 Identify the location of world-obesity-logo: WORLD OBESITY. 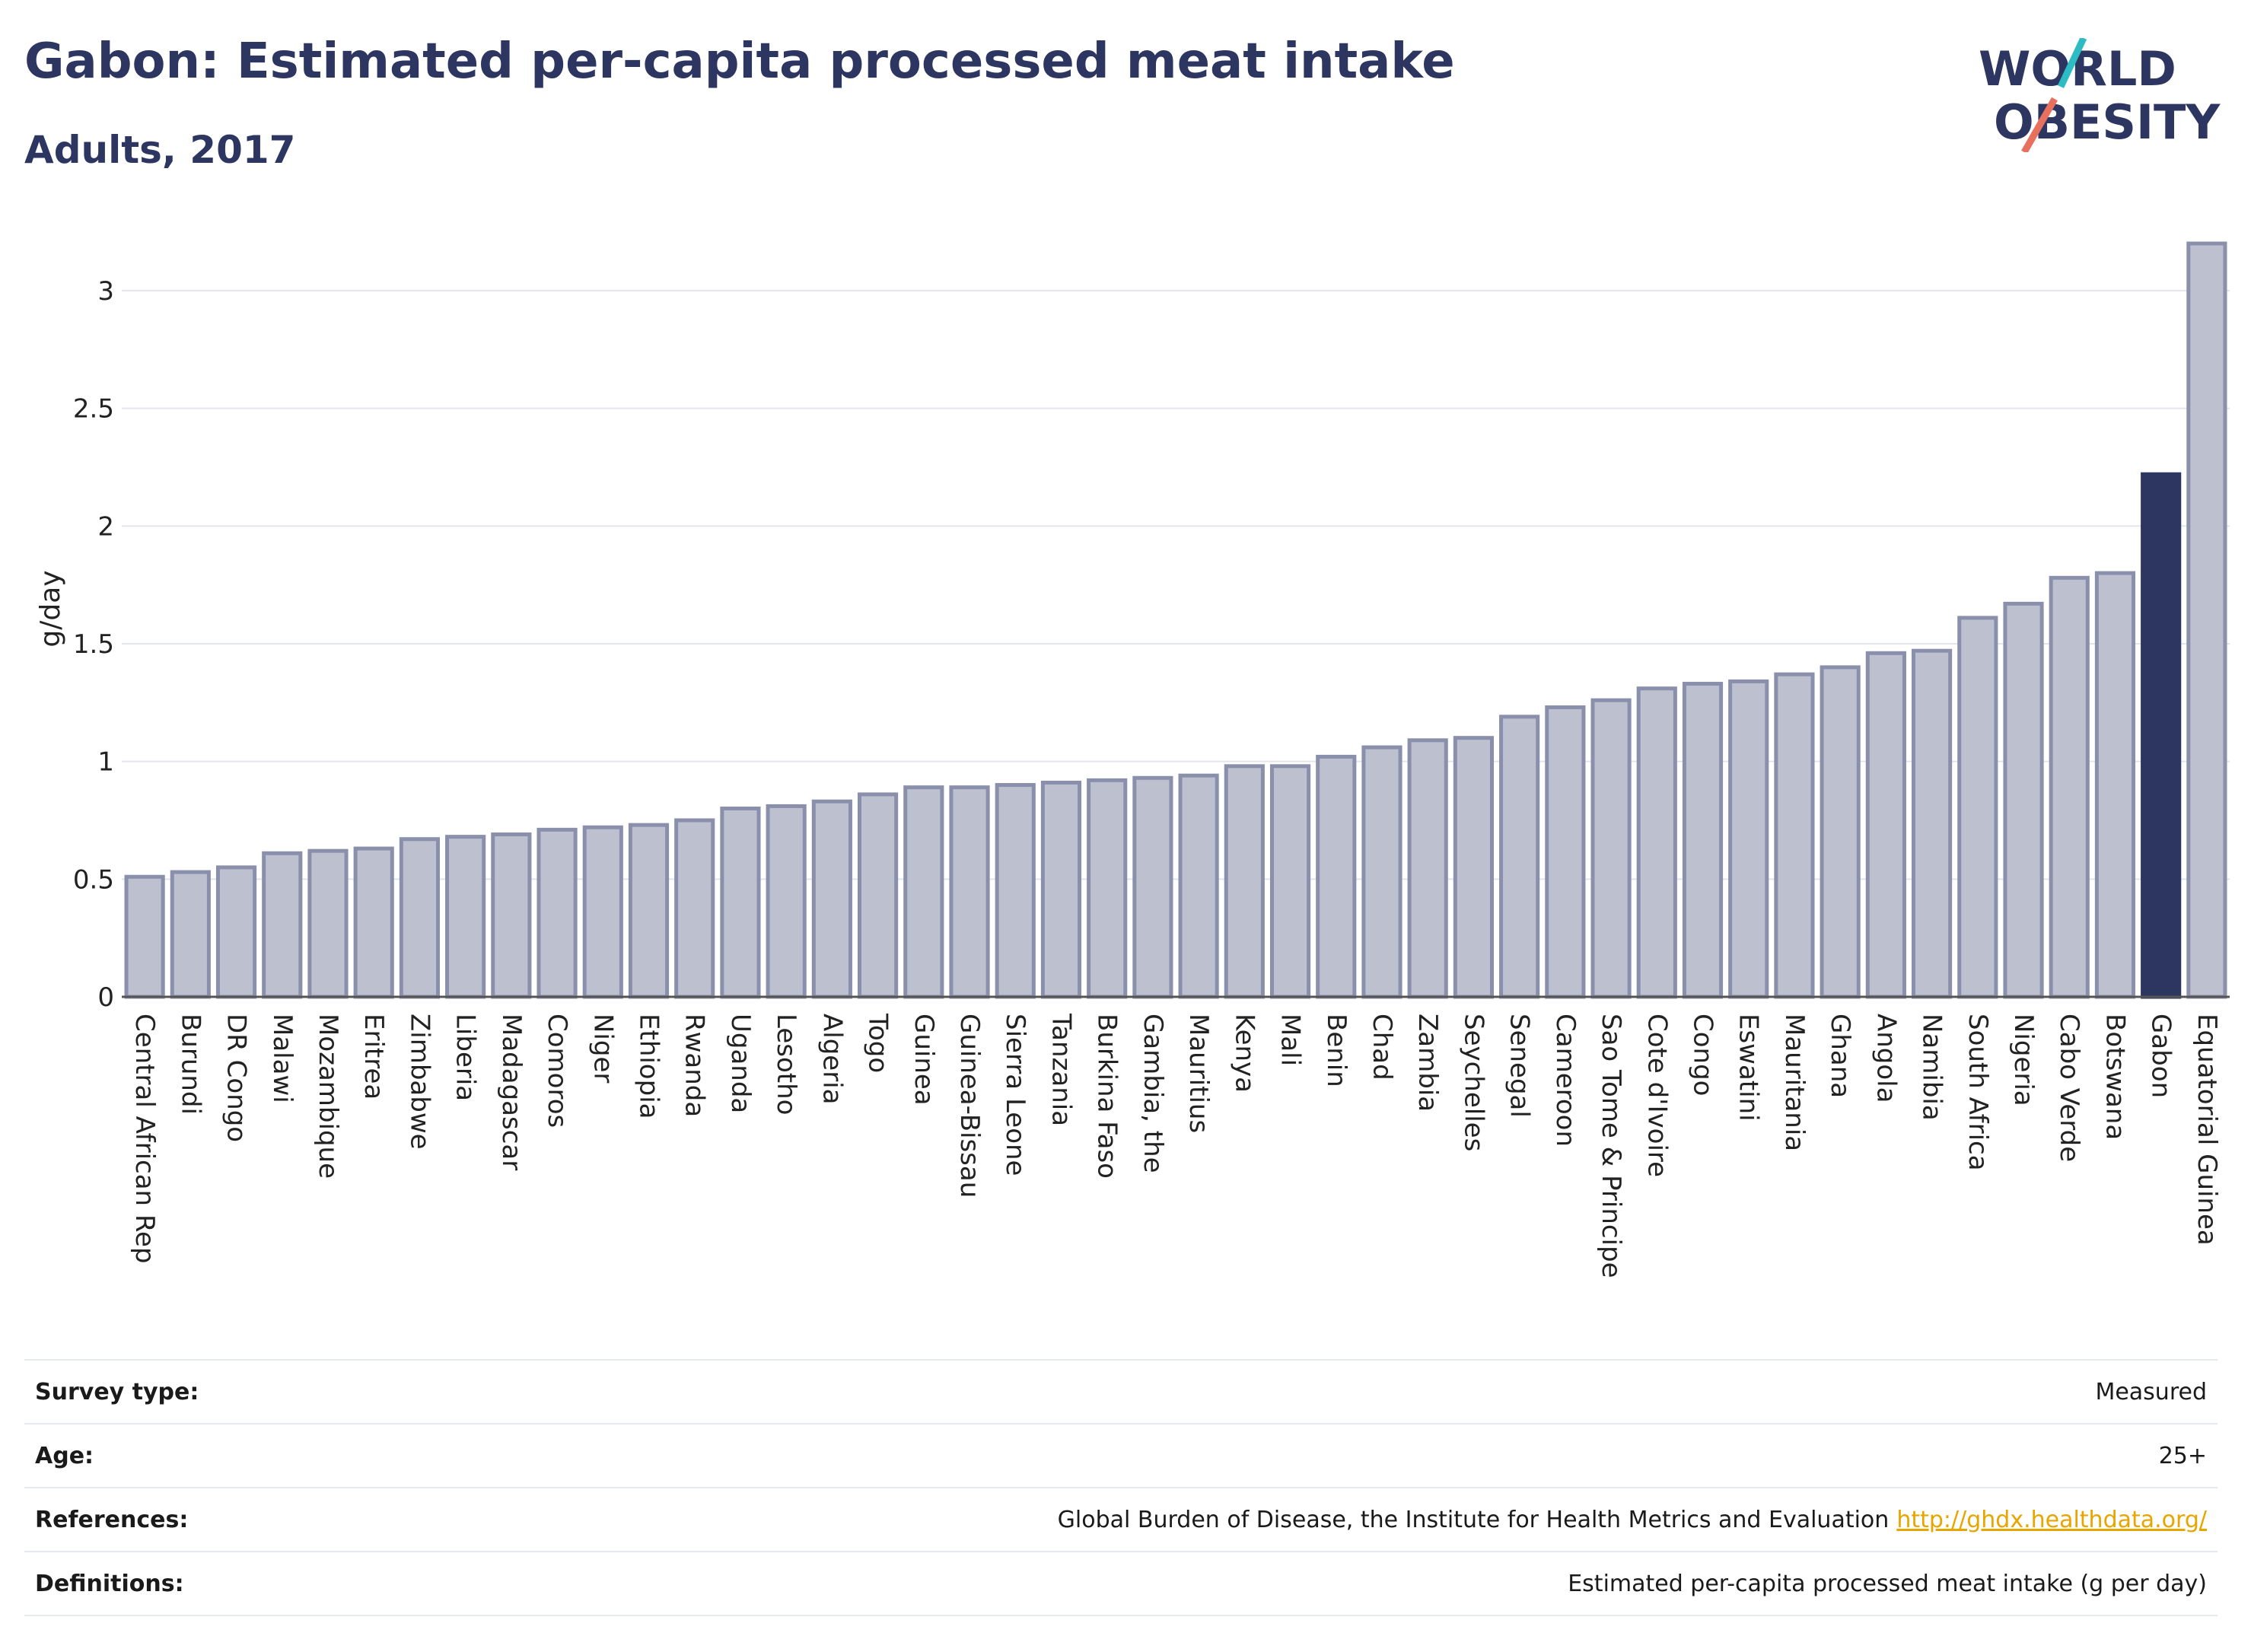
(2100, 95).